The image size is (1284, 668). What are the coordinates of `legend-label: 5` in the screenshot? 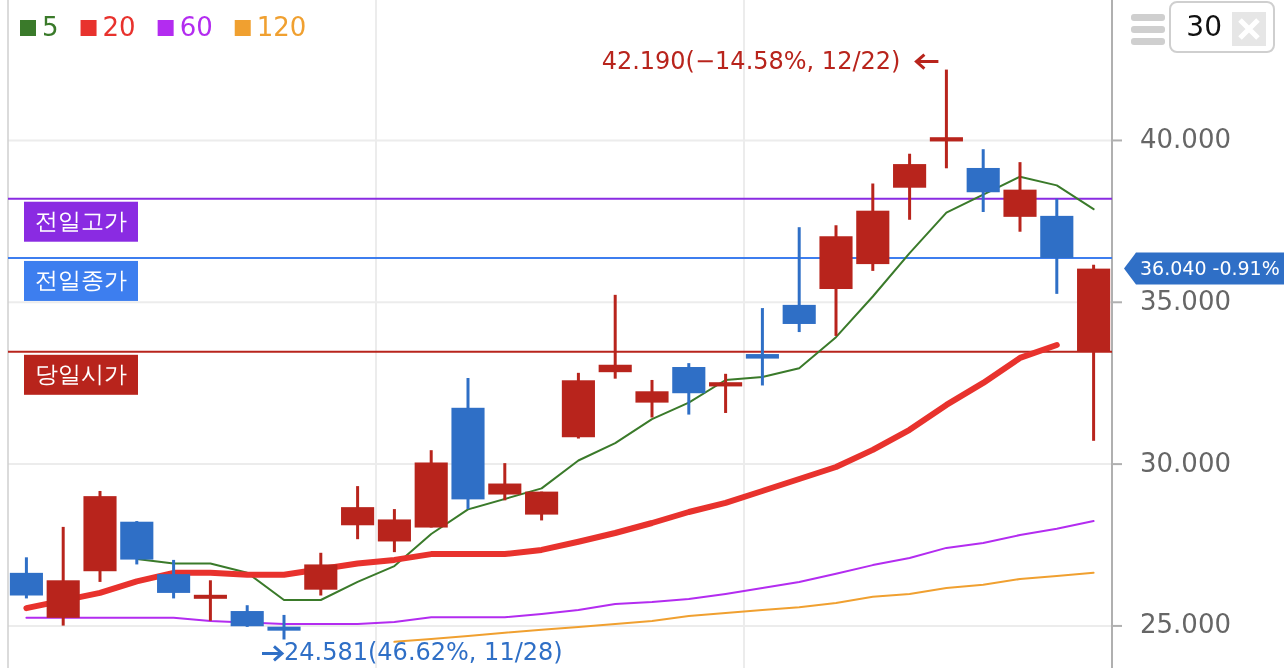 It's located at (50, 26).